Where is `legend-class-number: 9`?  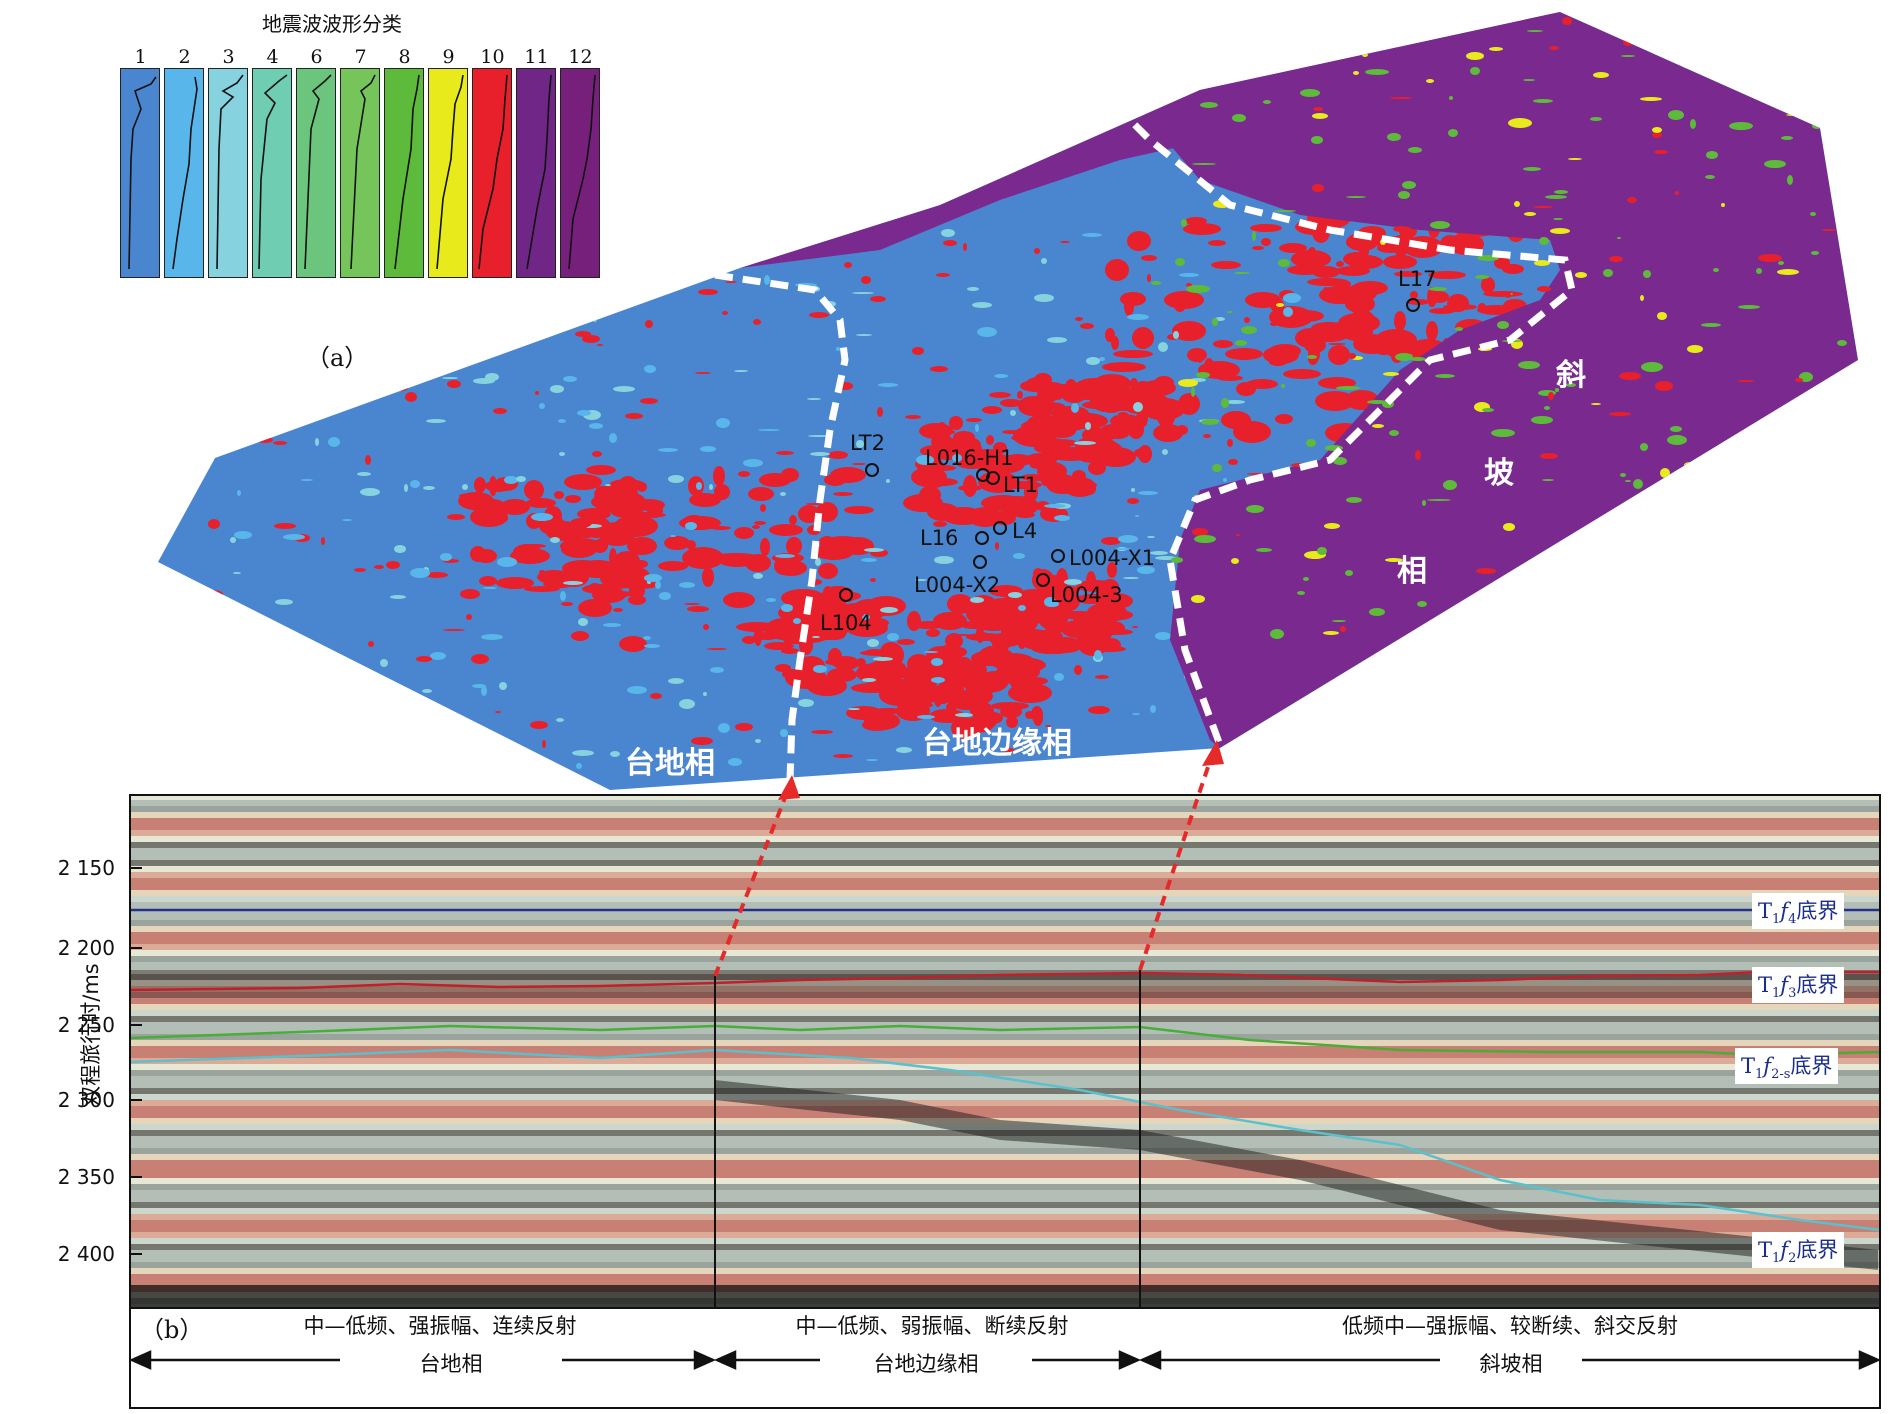
legend-class-number: 9 is located at coordinates (448, 57).